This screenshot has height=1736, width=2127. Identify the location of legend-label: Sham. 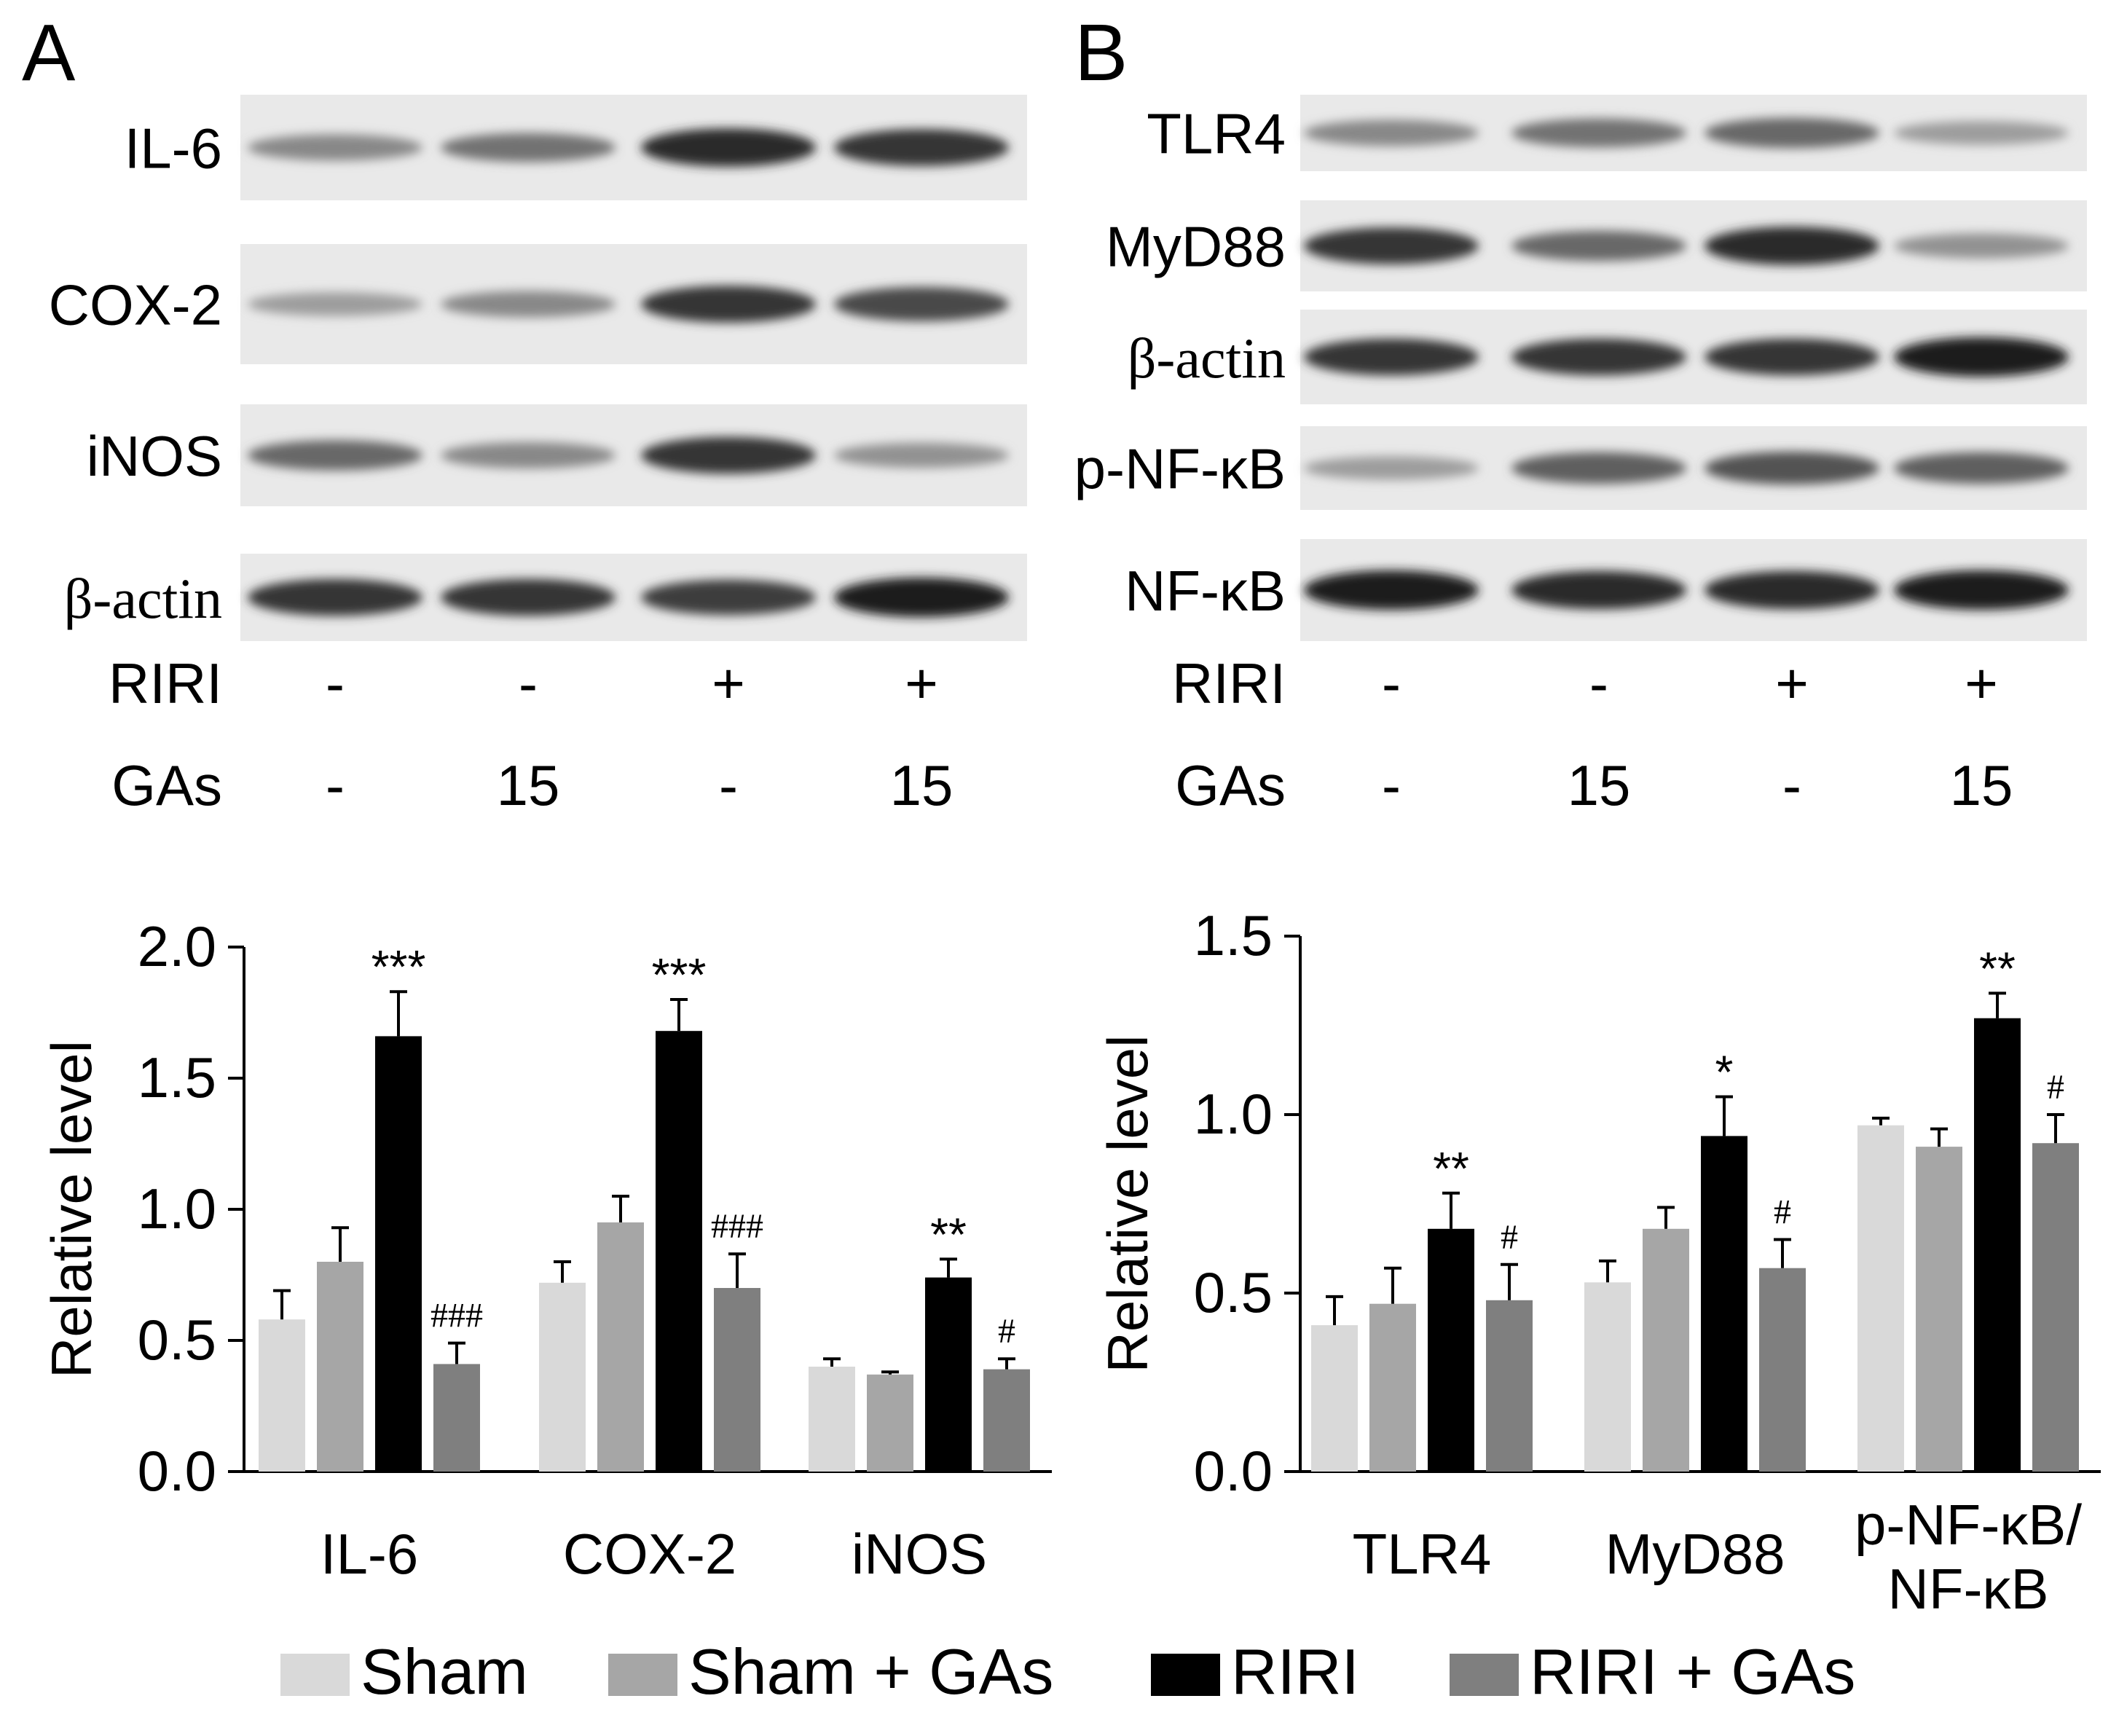
(445, 1671).